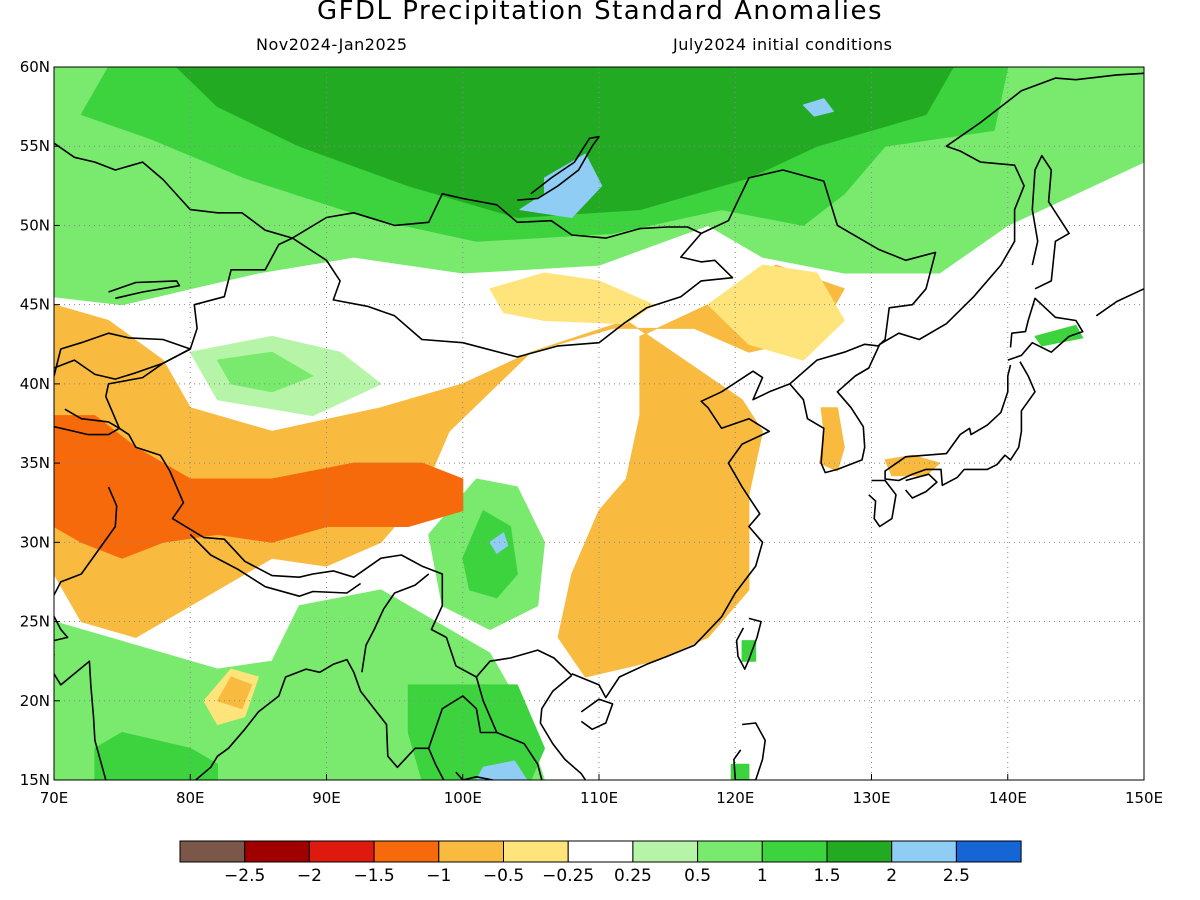 The height and width of the screenshot is (900, 1200). Describe the element at coordinates (599, 798) in the screenshot. I see `lon-label: 110E` at that location.